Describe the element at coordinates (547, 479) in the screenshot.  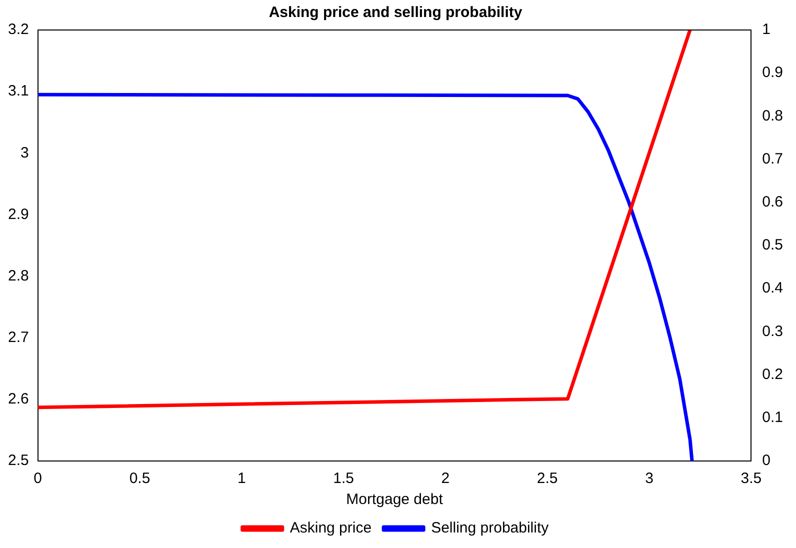
I see `x-tick-label: 2.5` at that location.